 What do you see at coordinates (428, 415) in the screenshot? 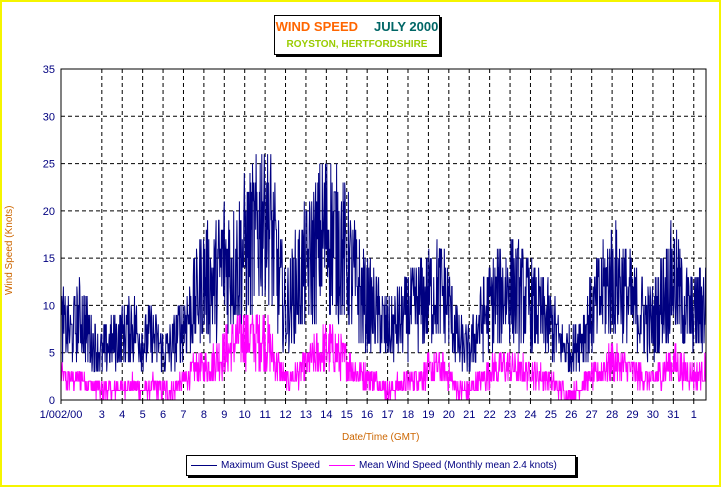
I see `x-tick-label: 19` at bounding box center [428, 415].